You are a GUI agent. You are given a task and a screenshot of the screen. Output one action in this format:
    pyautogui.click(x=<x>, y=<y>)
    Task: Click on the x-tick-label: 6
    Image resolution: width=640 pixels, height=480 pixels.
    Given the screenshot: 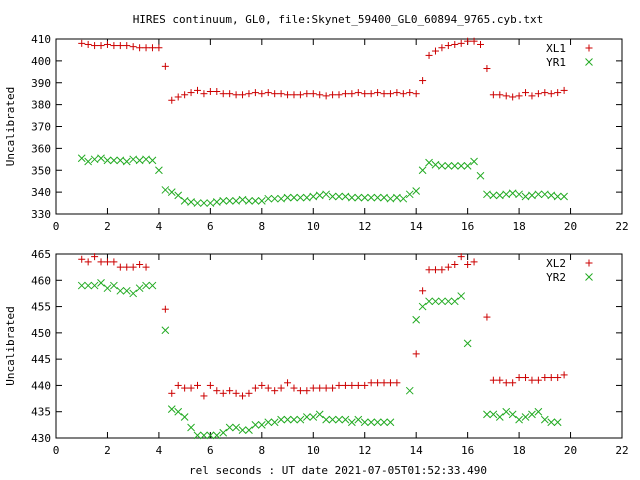 What is the action you would take?
    pyautogui.click(x=210, y=450)
    